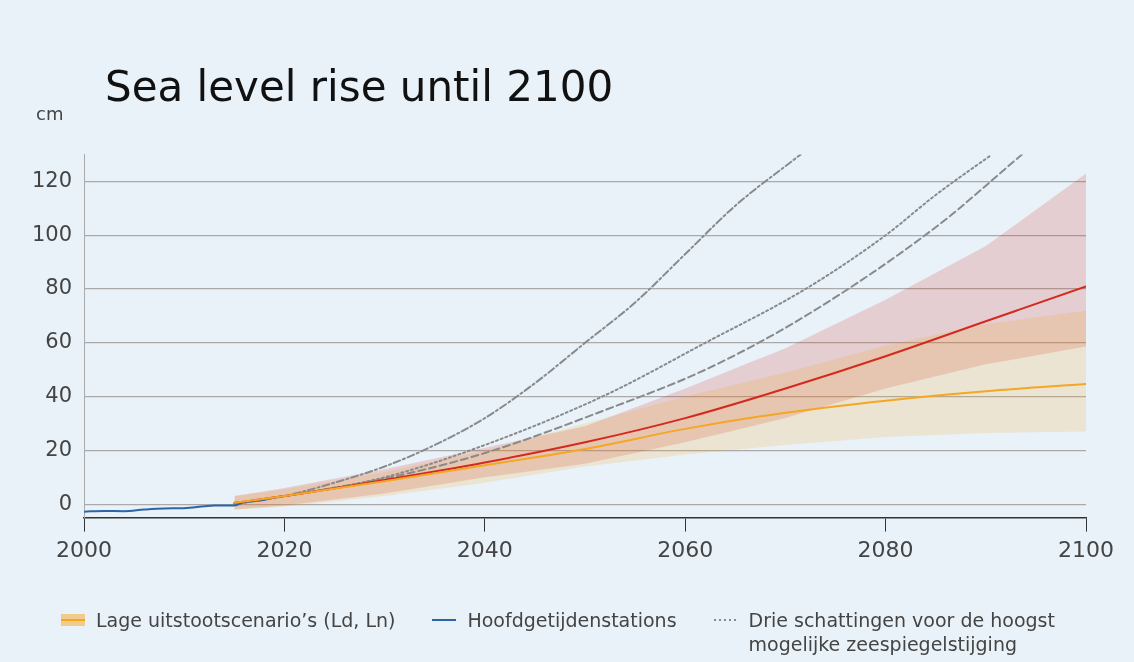  I want to click on y-tick-label: 80, so click(59, 287).